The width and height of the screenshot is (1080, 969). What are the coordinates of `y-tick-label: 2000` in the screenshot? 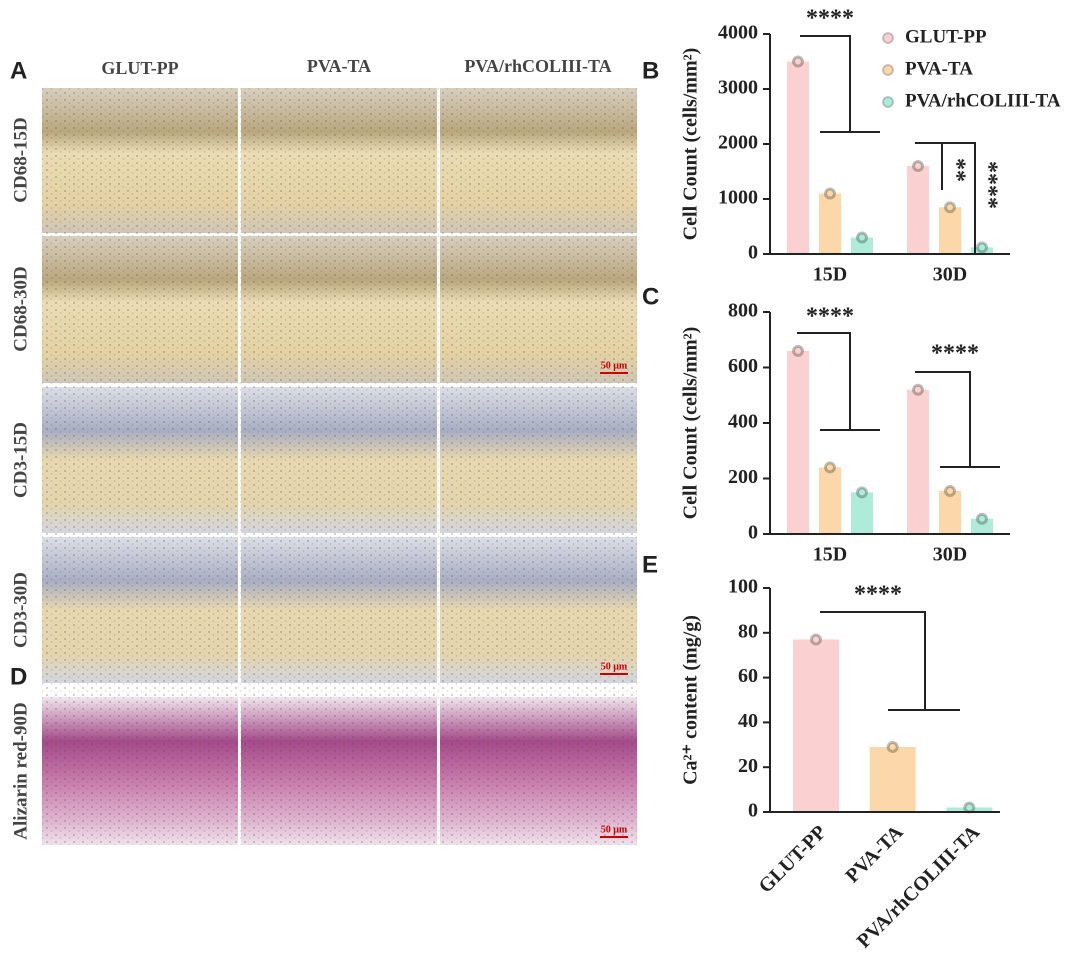 It's located at (738, 143).